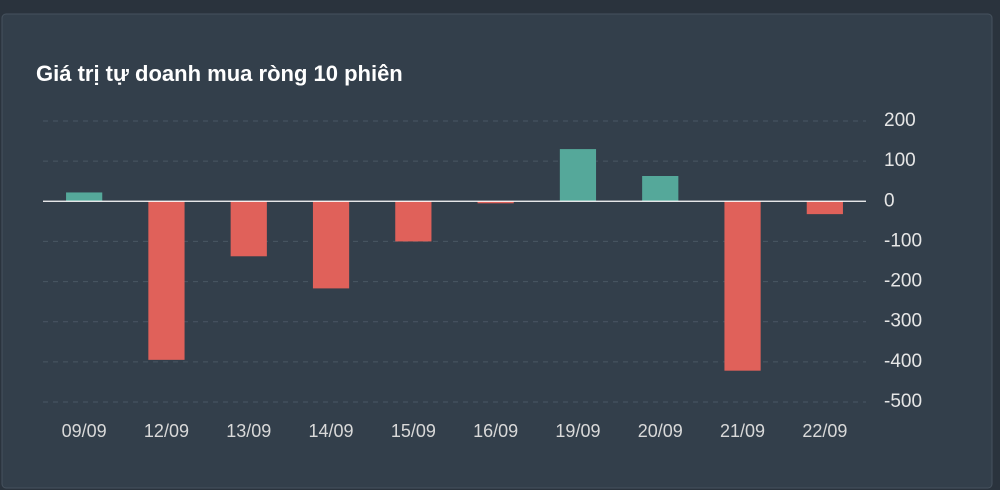 The height and width of the screenshot is (490, 1000). I want to click on x-tick-label: 19/09, so click(577, 431).